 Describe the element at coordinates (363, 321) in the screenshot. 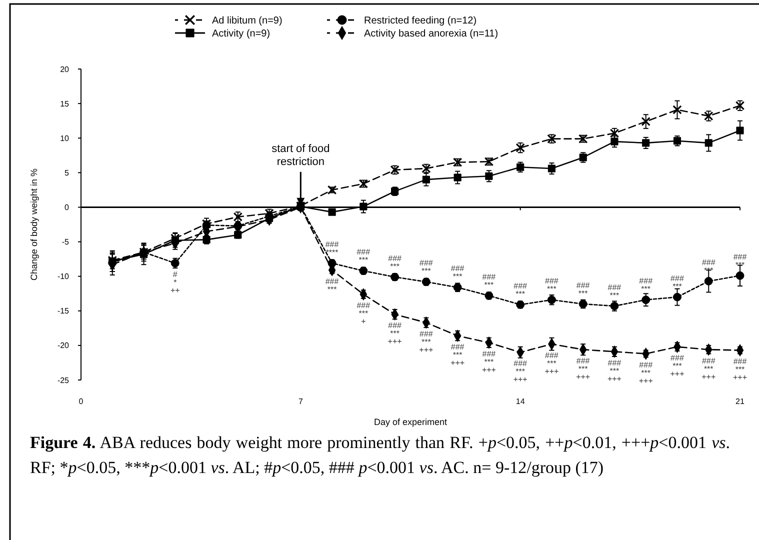

I see `annotation: +` at that location.